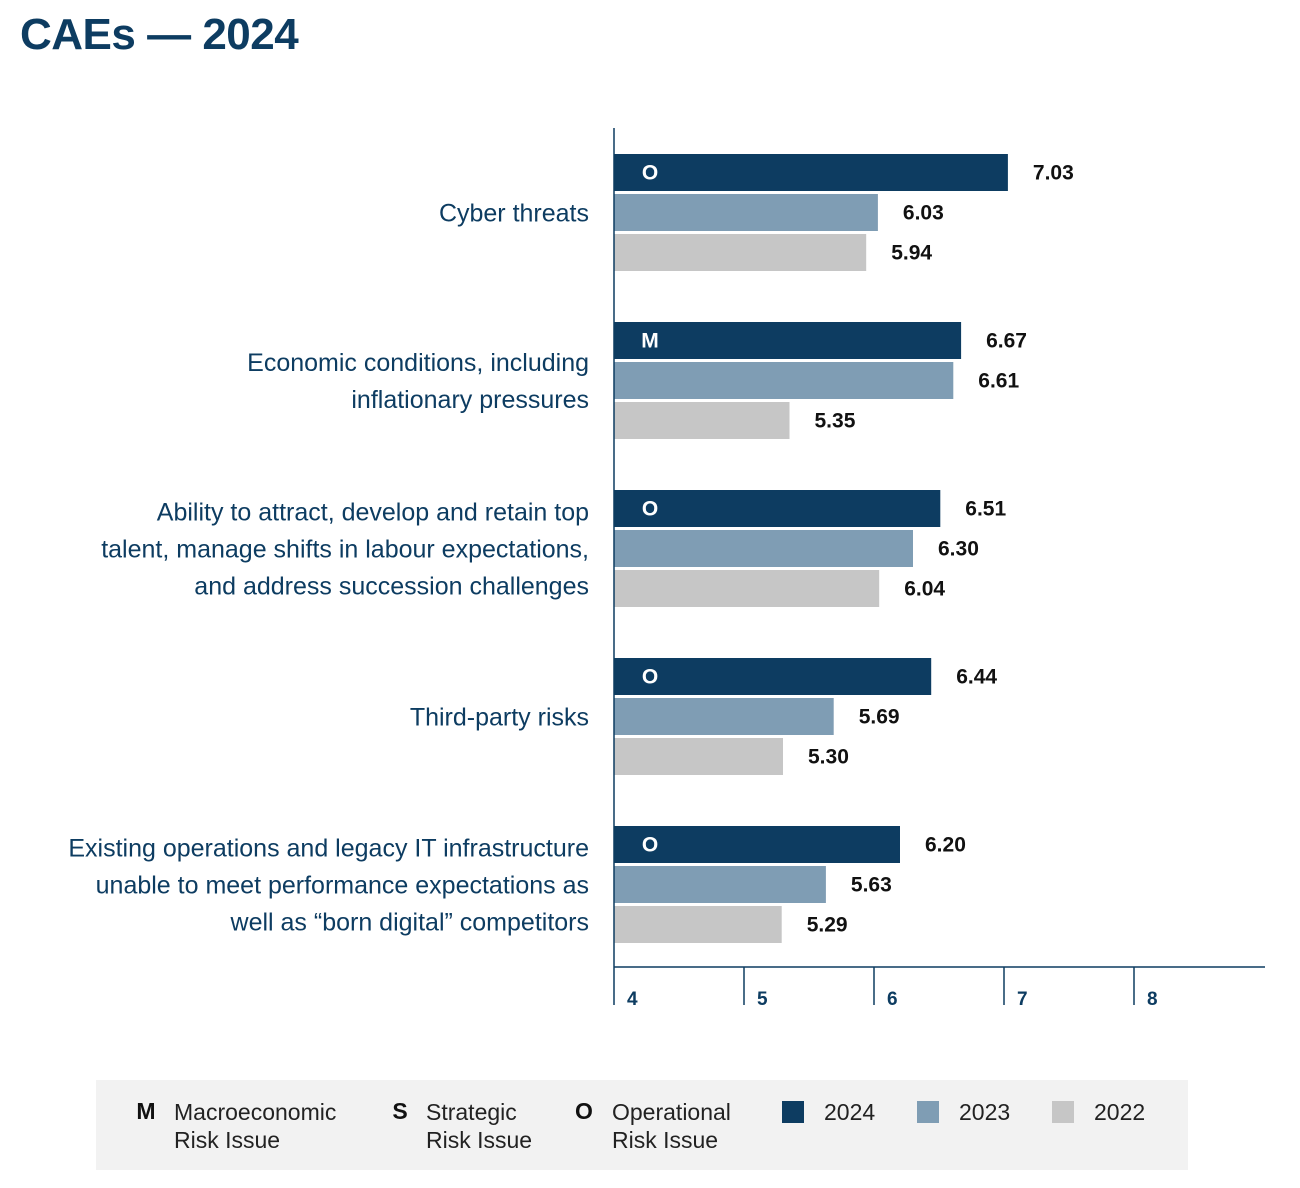 The width and height of the screenshot is (1300, 1188). What do you see at coordinates (892, 999) in the screenshot?
I see `x-tick-label: 6` at bounding box center [892, 999].